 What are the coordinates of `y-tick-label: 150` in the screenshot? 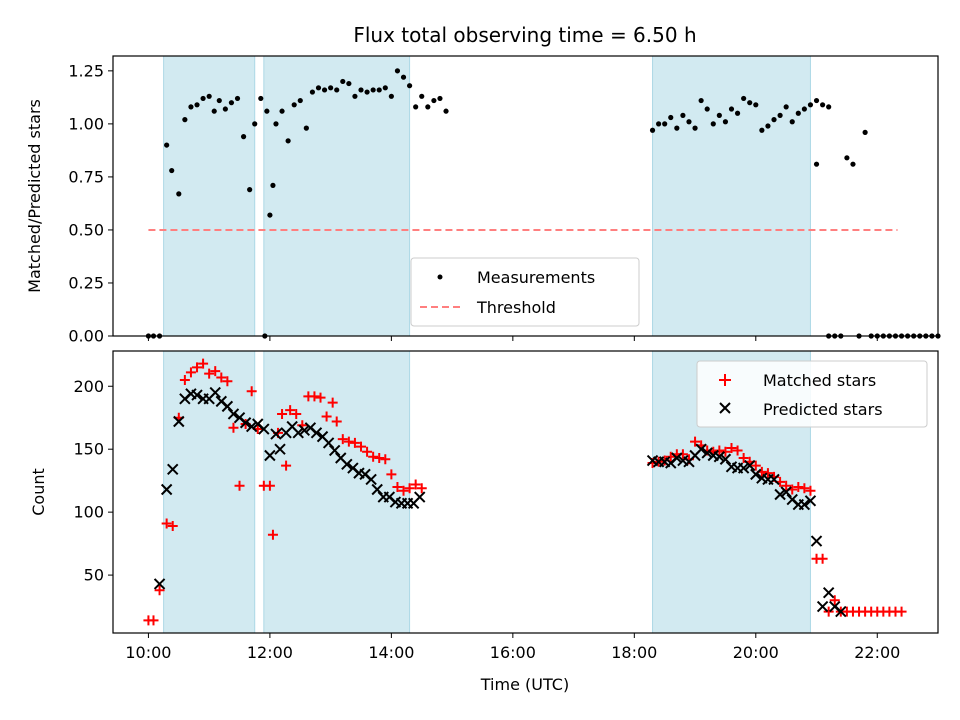 It's located at (88, 449).